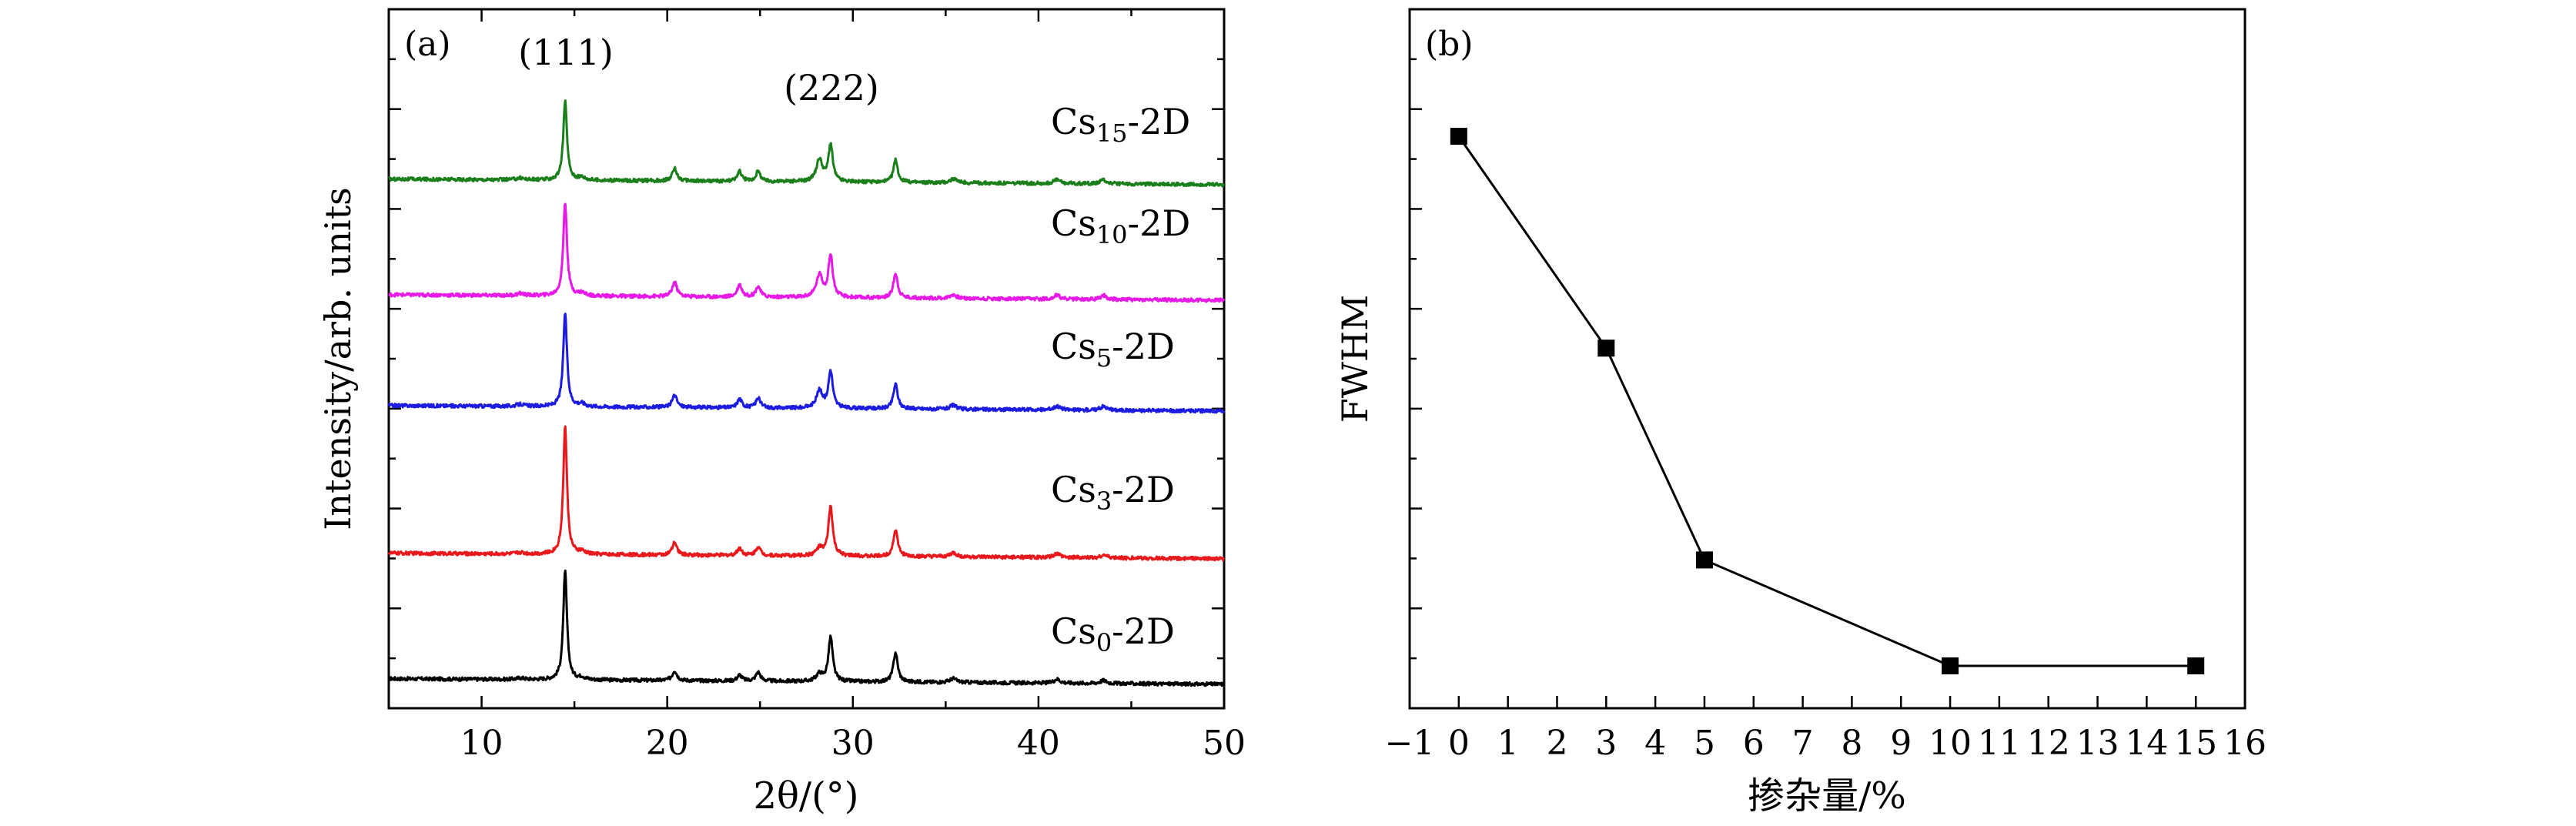  Describe the element at coordinates (1606, 743) in the screenshot. I see `x-tick-label: 3` at that location.